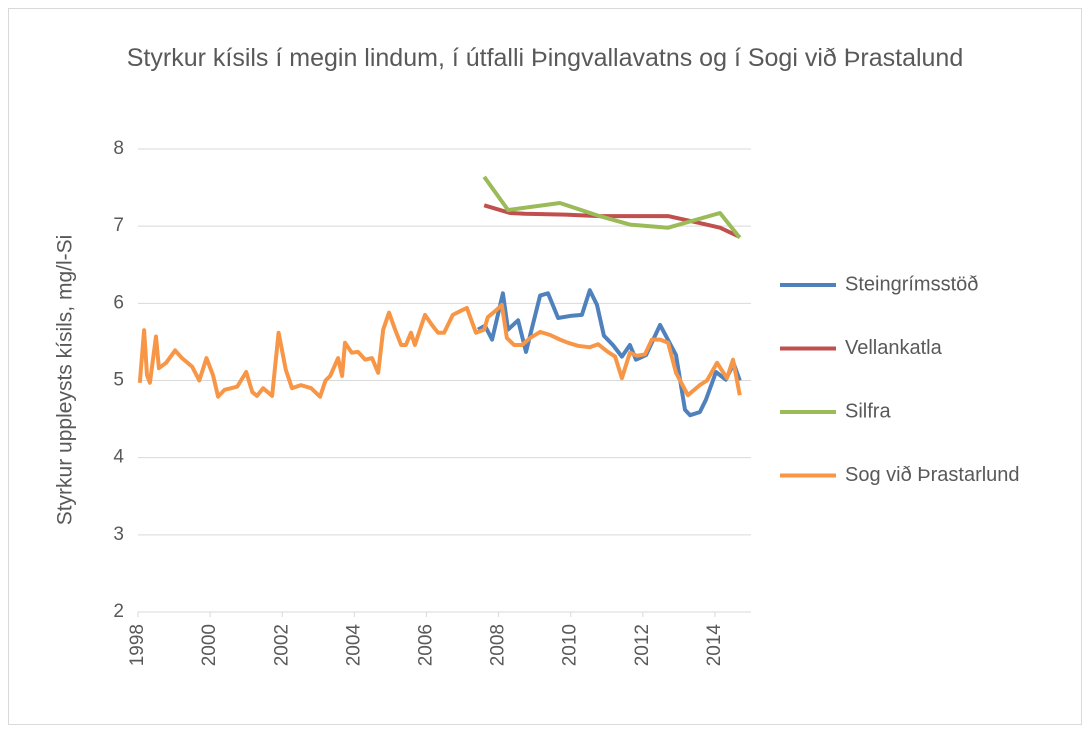 The width and height of the screenshot is (1092, 735). What do you see at coordinates (65, 380) in the screenshot?
I see `y-axis-label: Styrkur uppleysts kísils, mg/l-Si` at bounding box center [65, 380].